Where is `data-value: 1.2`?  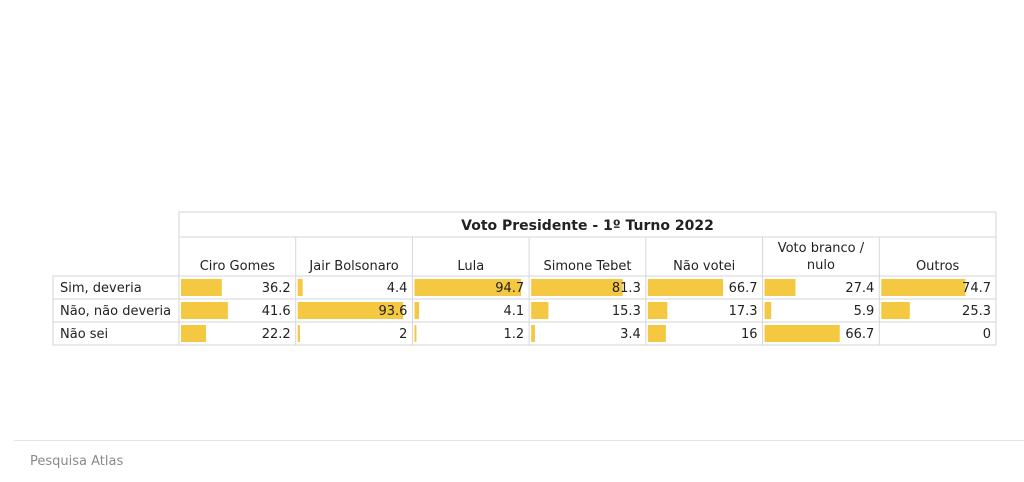
data-value: 1.2 is located at coordinates (513, 334).